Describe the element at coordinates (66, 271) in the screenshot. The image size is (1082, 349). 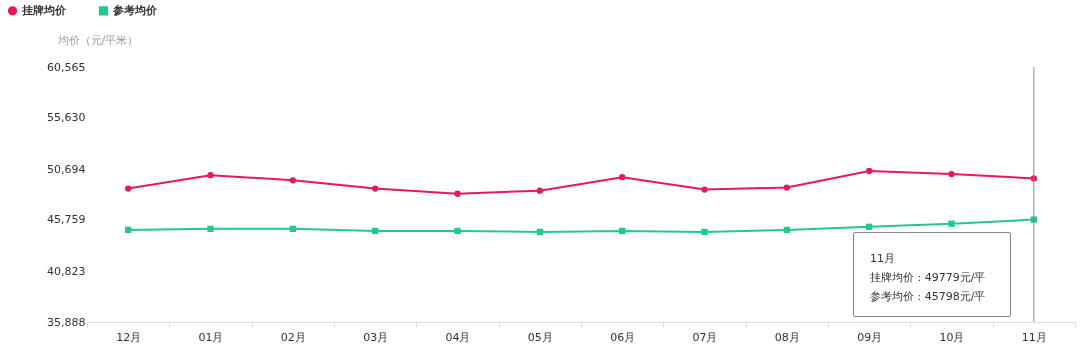
I see `y-tick-label: 40,823` at that location.